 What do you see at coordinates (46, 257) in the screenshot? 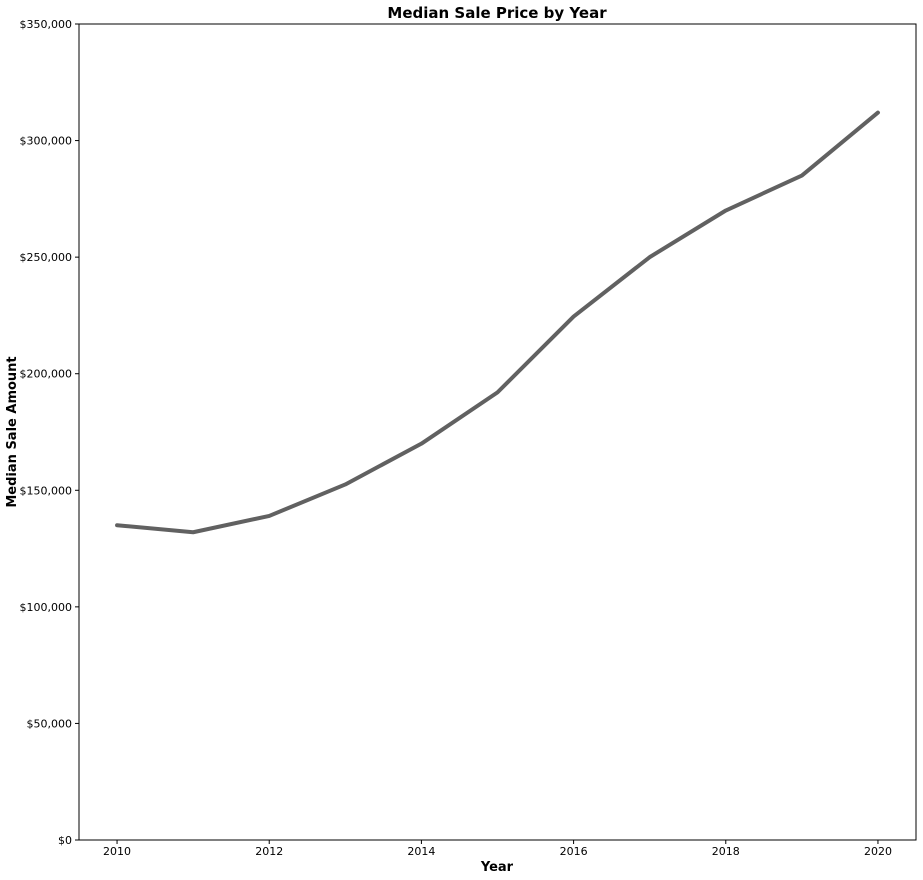
I see `y-tick-label: $250,000` at bounding box center [46, 257].